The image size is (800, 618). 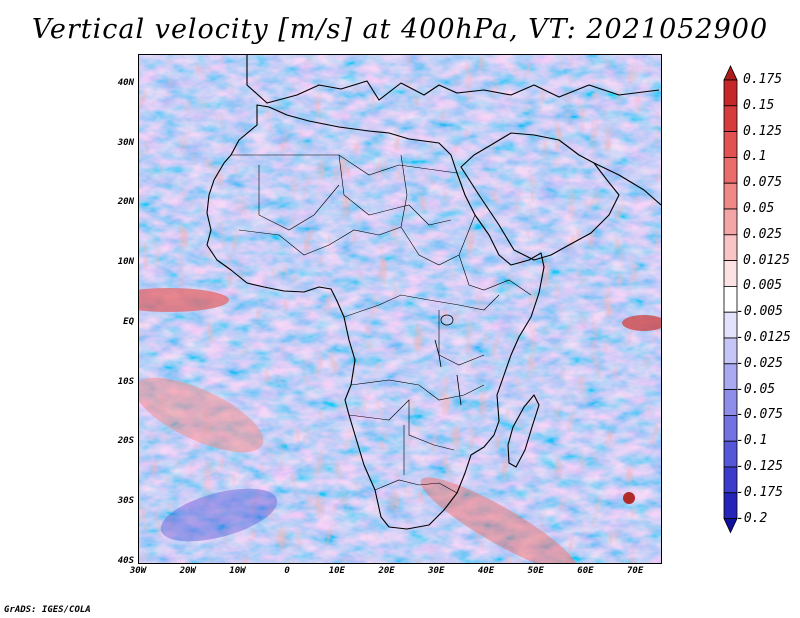 What do you see at coordinates (763, 183) in the screenshot?
I see `colorbar-level-label: 0.075` at bounding box center [763, 183].